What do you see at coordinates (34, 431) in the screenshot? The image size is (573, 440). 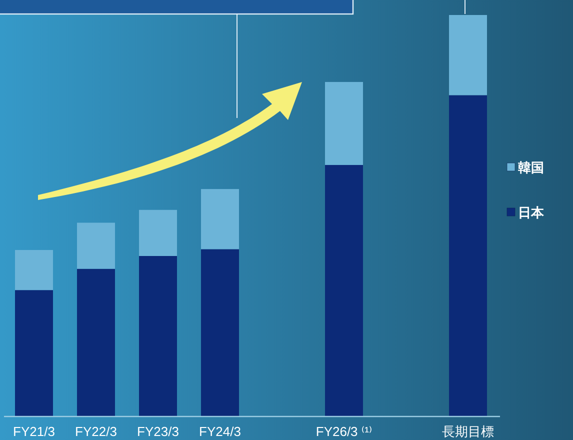 I see `x-tick-label: FY21/3` at bounding box center [34, 431].